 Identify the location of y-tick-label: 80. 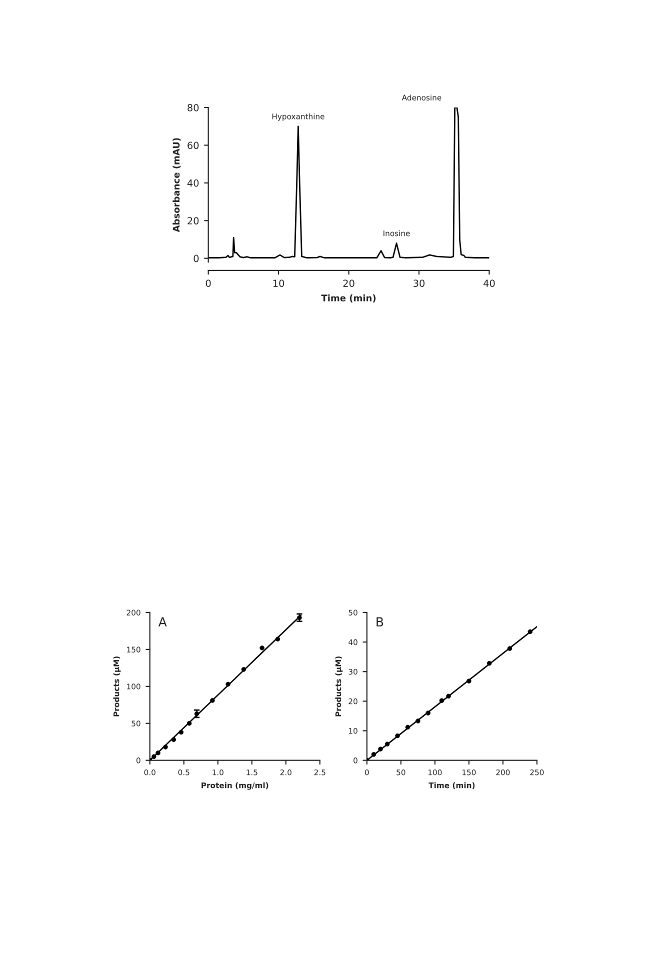
(193, 108).